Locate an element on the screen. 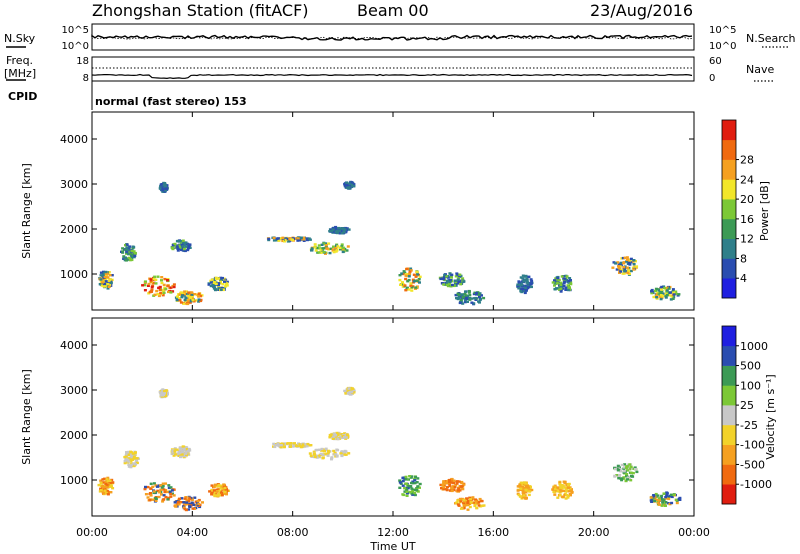 The height and width of the screenshot is (554, 800). colorbar-tick-label: 1000 is located at coordinates (754, 346).